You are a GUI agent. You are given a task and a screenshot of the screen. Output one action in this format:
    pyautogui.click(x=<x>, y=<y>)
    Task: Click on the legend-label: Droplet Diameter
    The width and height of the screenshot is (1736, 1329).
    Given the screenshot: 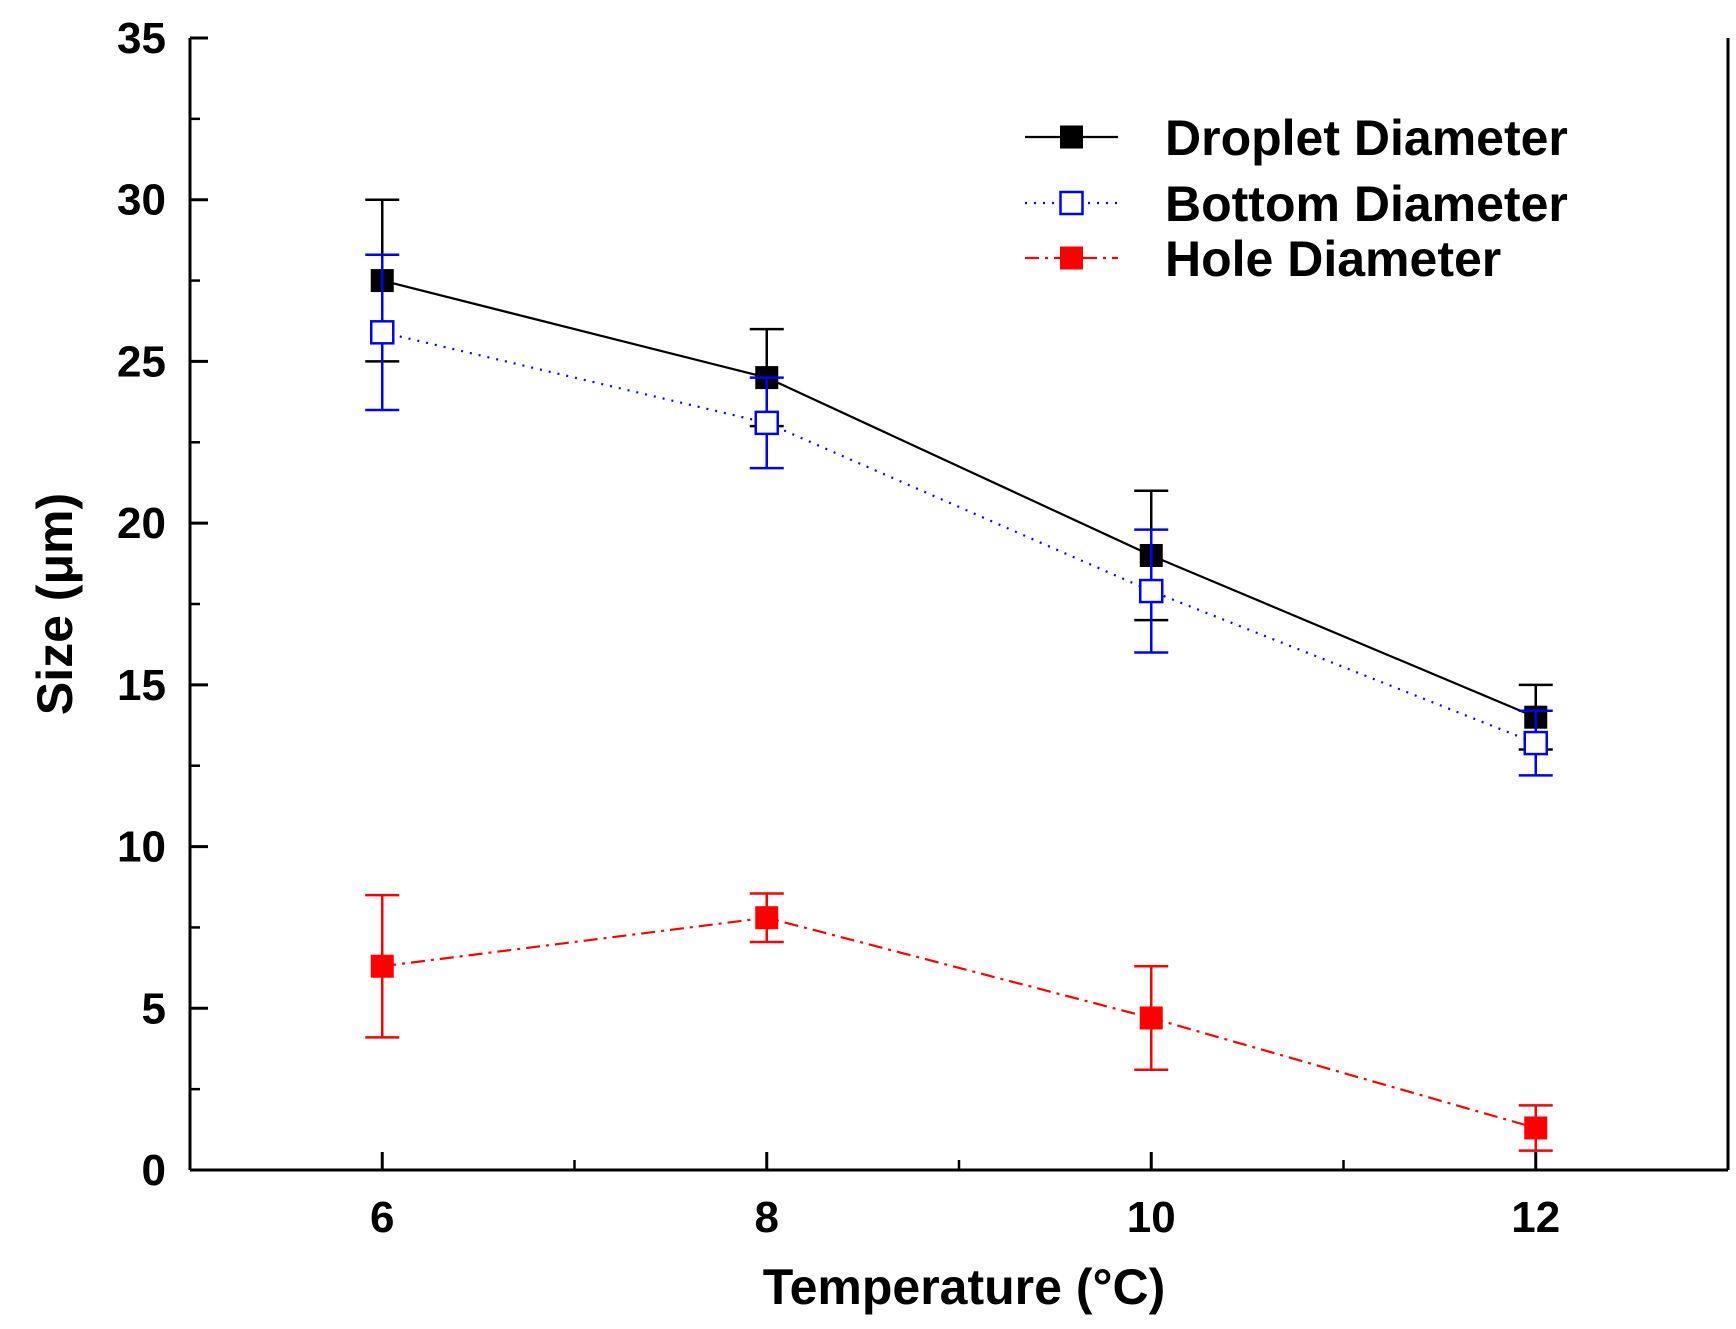 What is the action you would take?
    pyautogui.click(x=1366, y=138)
    